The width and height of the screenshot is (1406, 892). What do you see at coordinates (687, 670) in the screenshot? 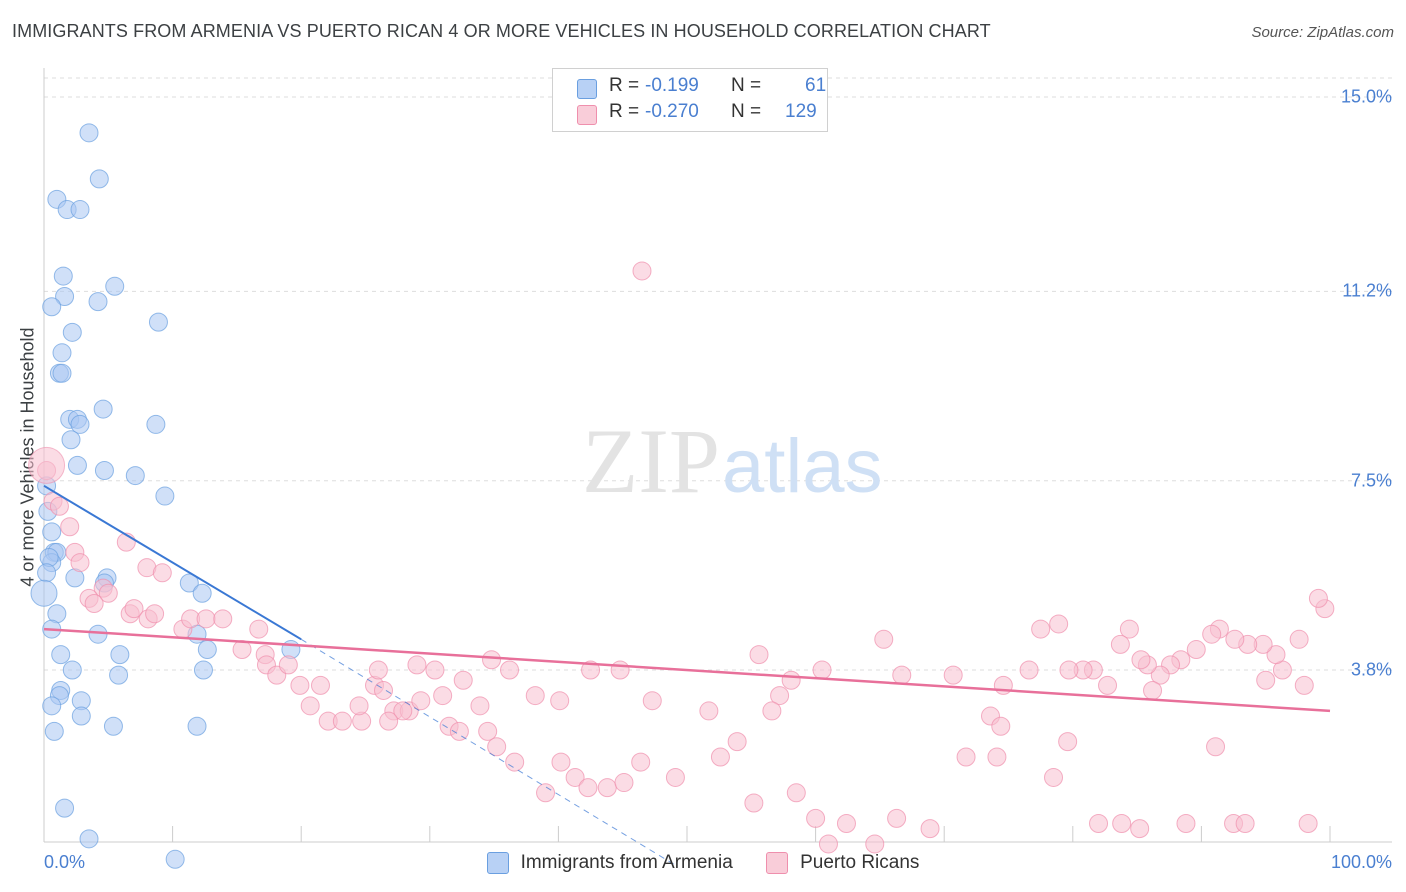
I see `trend-line-puerto-rican` at bounding box center [687, 670].